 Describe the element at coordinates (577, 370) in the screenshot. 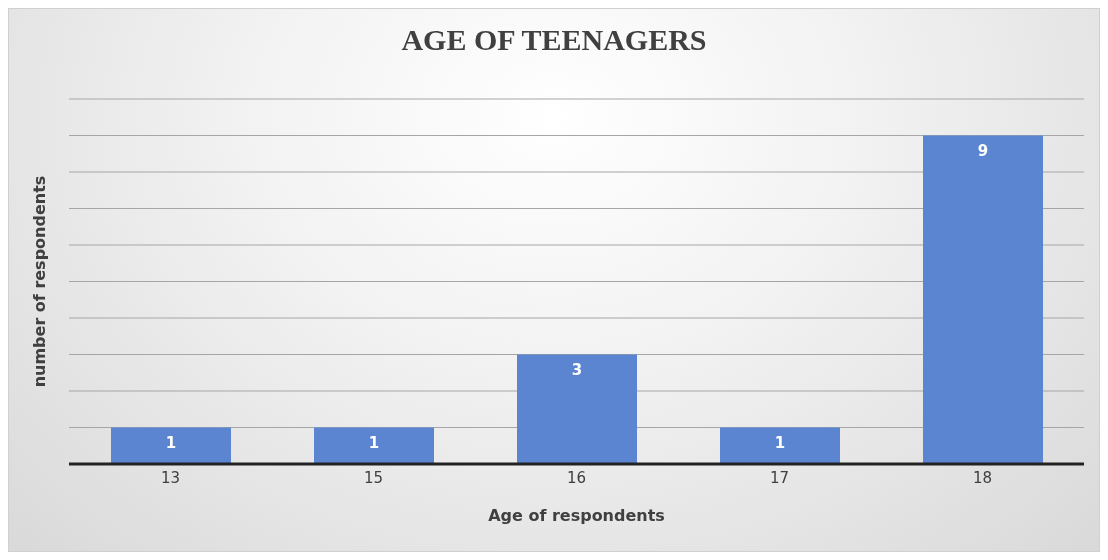

I see `data-label: 3` at that location.